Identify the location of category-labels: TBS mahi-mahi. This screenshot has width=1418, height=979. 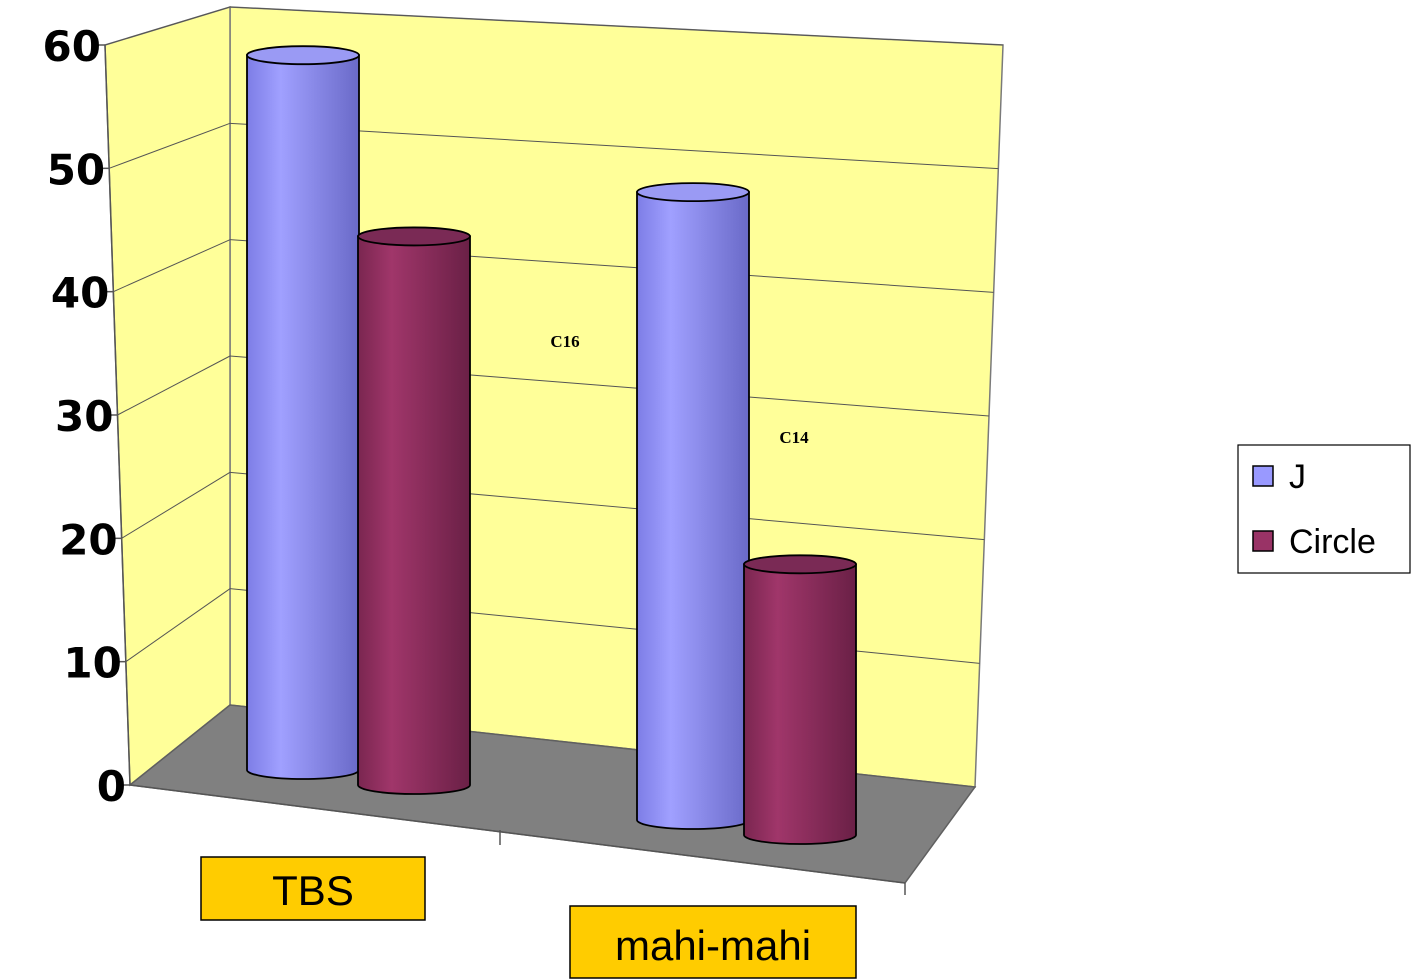
(528, 917).